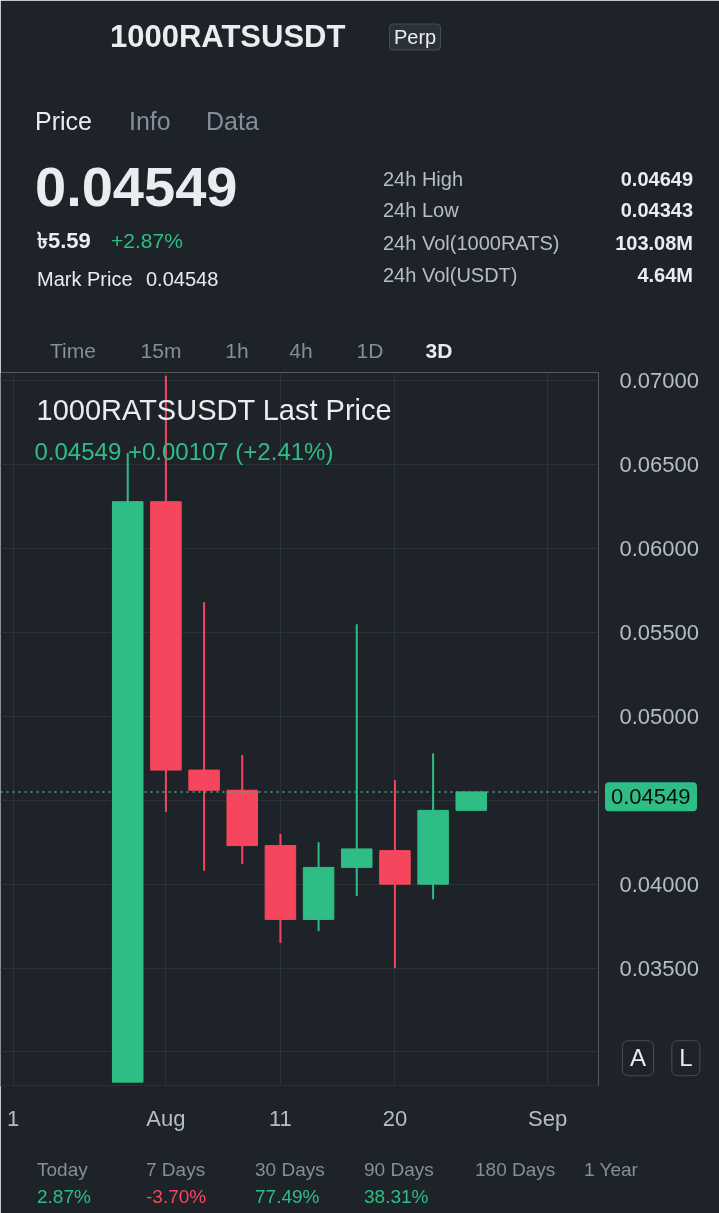 The width and height of the screenshot is (719, 1213). Describe the element at coordinates (686, 1058) in the screenshot. I see `text: L` at that location.